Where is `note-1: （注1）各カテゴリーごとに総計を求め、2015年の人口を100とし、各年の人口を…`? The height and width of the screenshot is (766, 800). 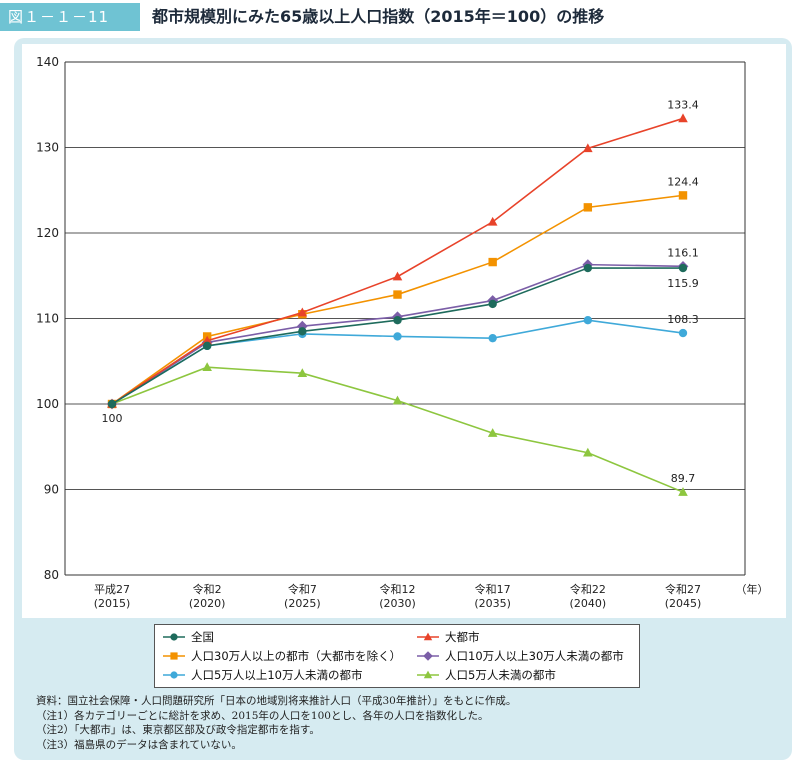
note-1: （注1）各カテゴリーごとに総計を求め、2015年の人口を100とし、各年の人口を… is located at coordinates (262, 715).